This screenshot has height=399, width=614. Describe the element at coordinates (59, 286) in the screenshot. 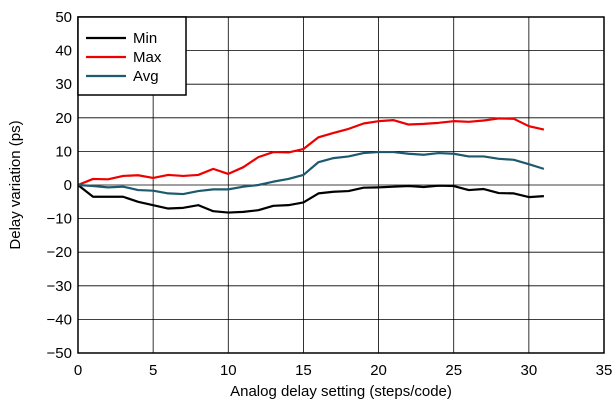

I see `y-tick-label: −30` at that location.